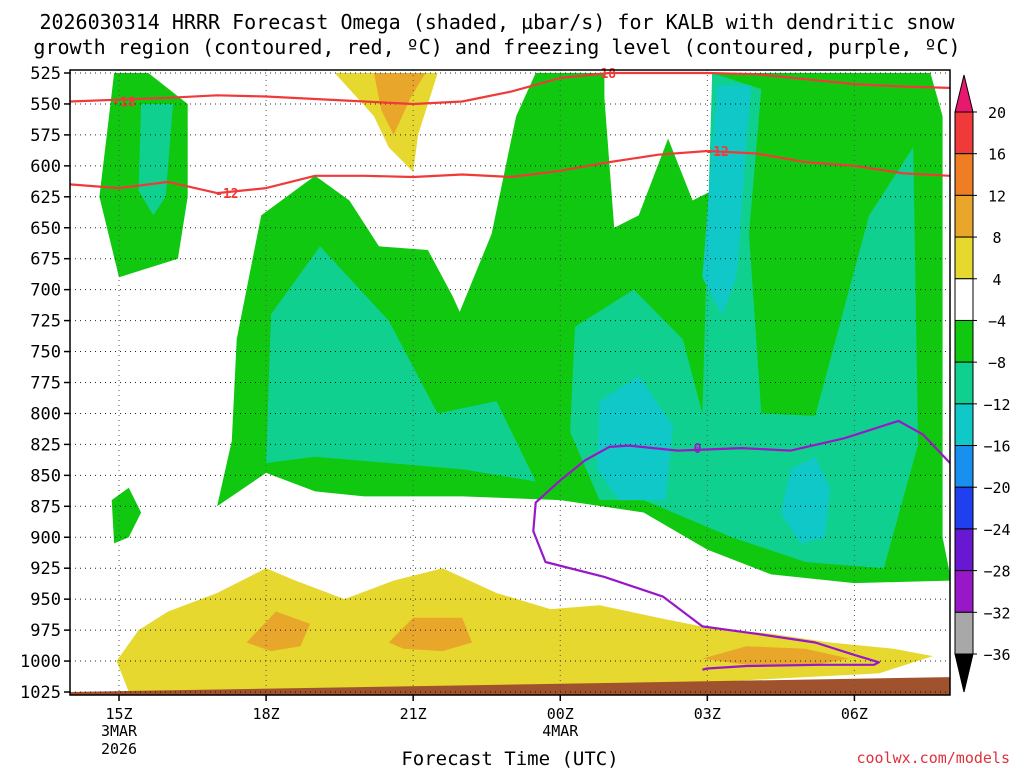 Image resolution: width=1024 pixels, height=768 pixels. Describe the element at coordinates (996, 530) in the screenshot. I see `colorbar-label-10: −24` at that location.